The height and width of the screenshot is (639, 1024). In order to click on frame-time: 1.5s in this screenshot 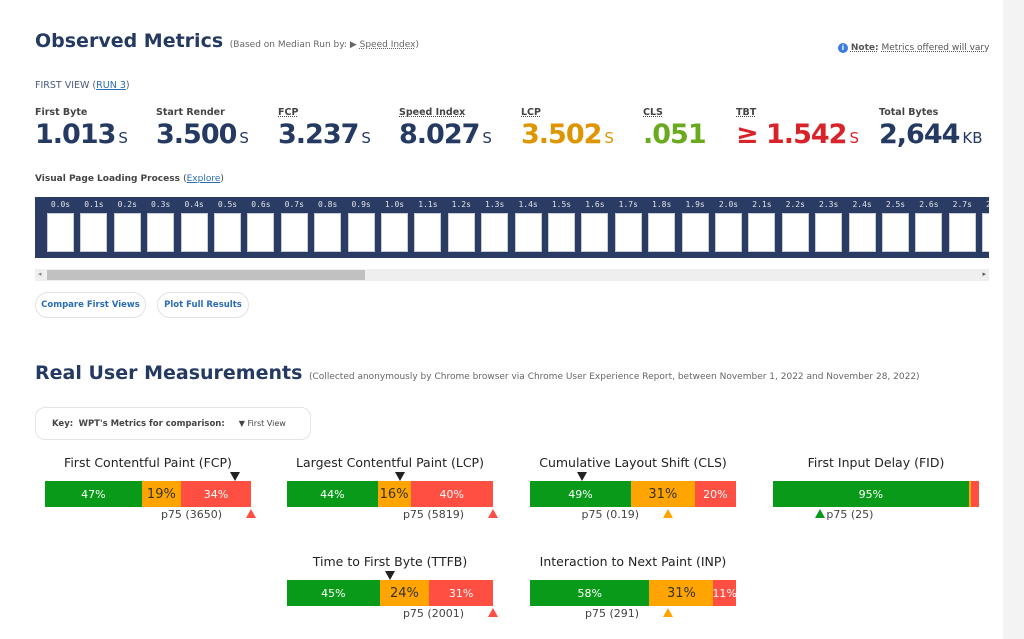, I will do `click(561, 204)`.